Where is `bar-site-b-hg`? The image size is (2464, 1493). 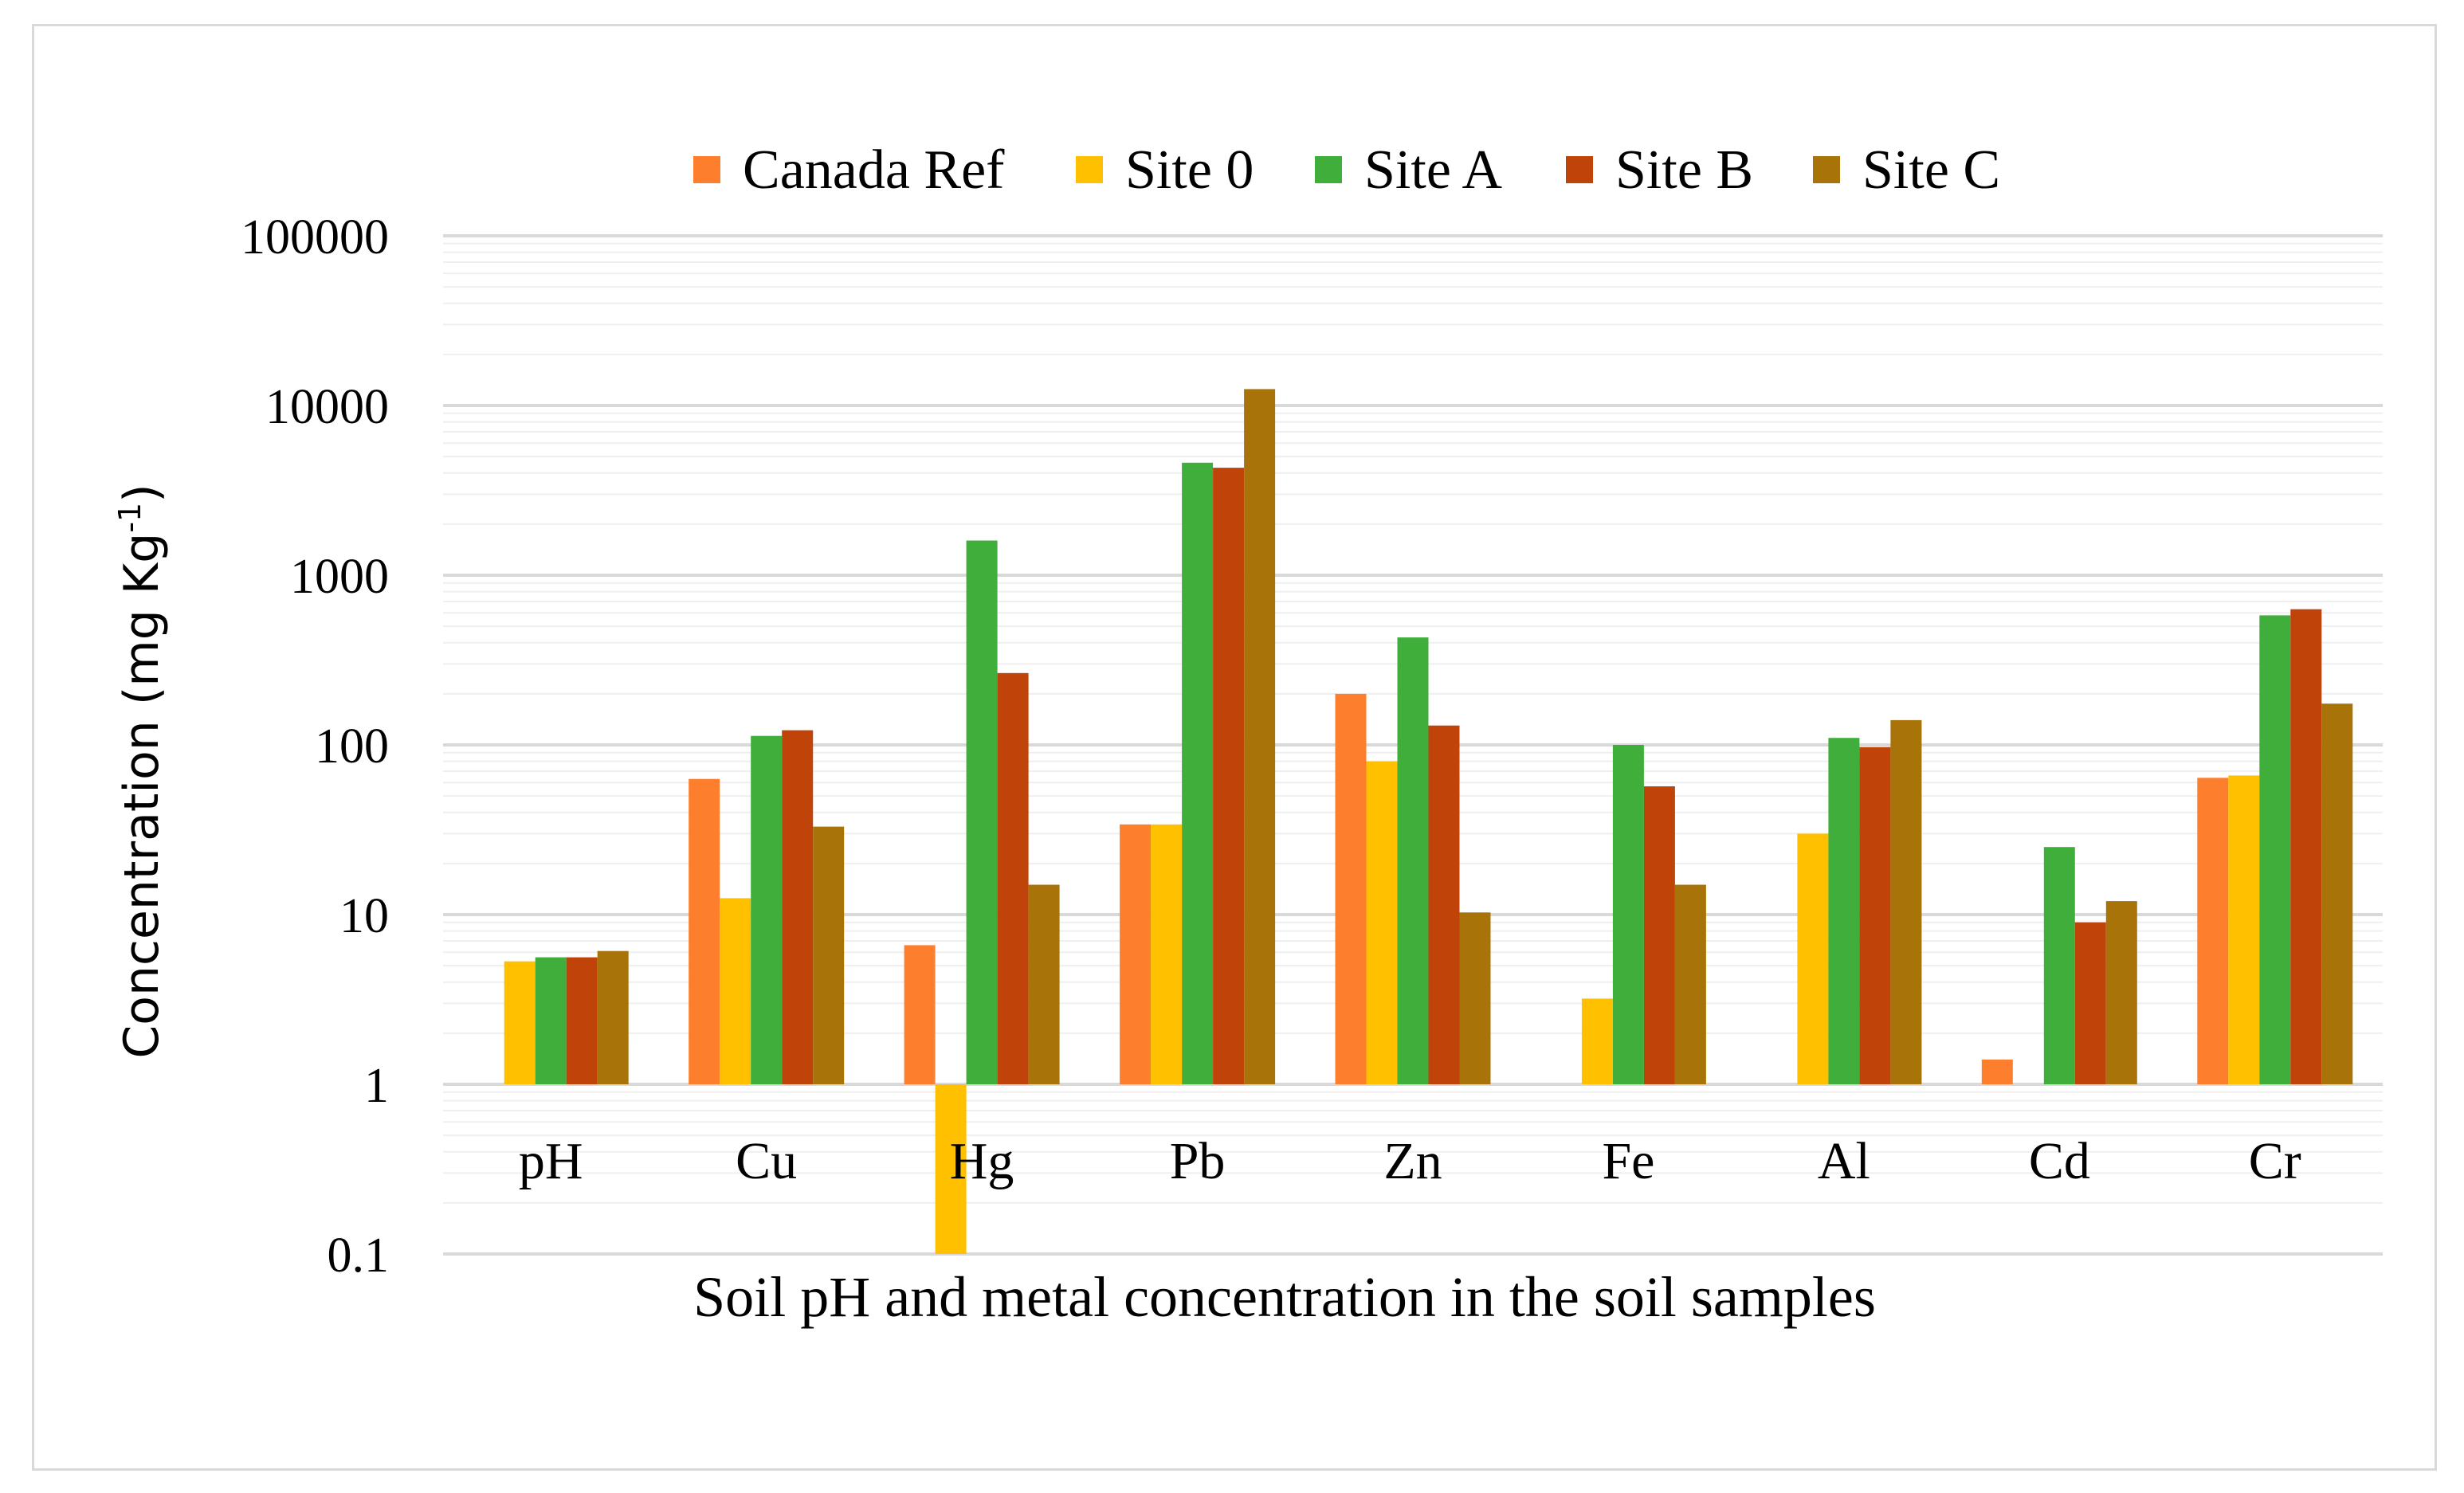 bar-site-b-hg is located at coordinates (1013, 878).